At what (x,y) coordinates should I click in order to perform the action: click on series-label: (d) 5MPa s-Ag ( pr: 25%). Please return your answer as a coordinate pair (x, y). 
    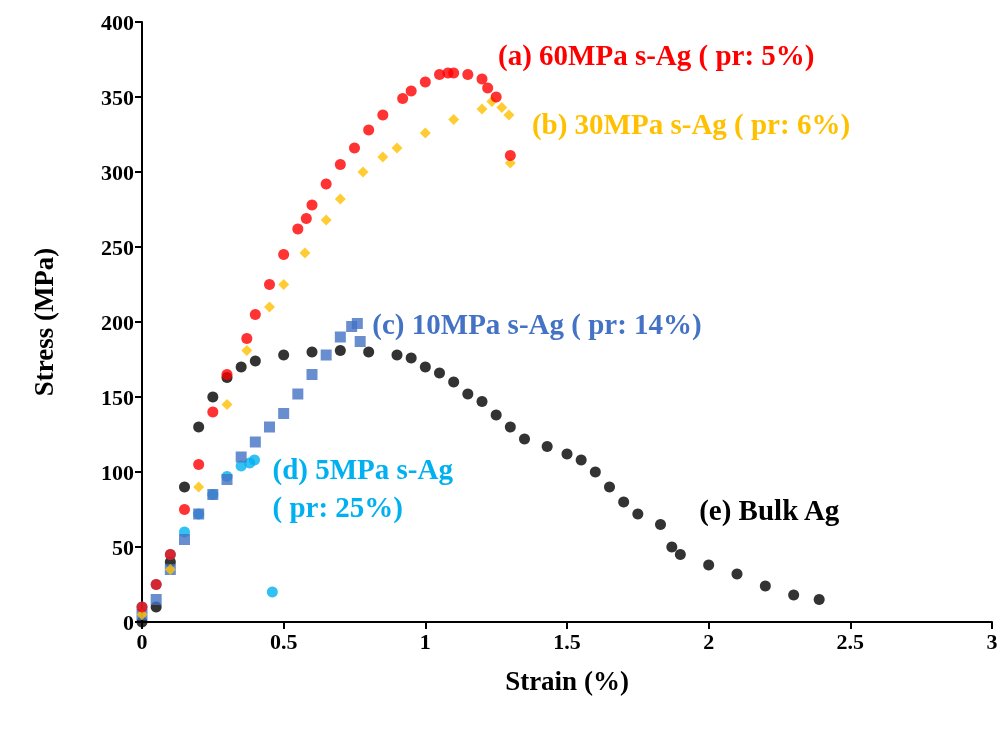
    Looking at the image, I should click on (363, 488).